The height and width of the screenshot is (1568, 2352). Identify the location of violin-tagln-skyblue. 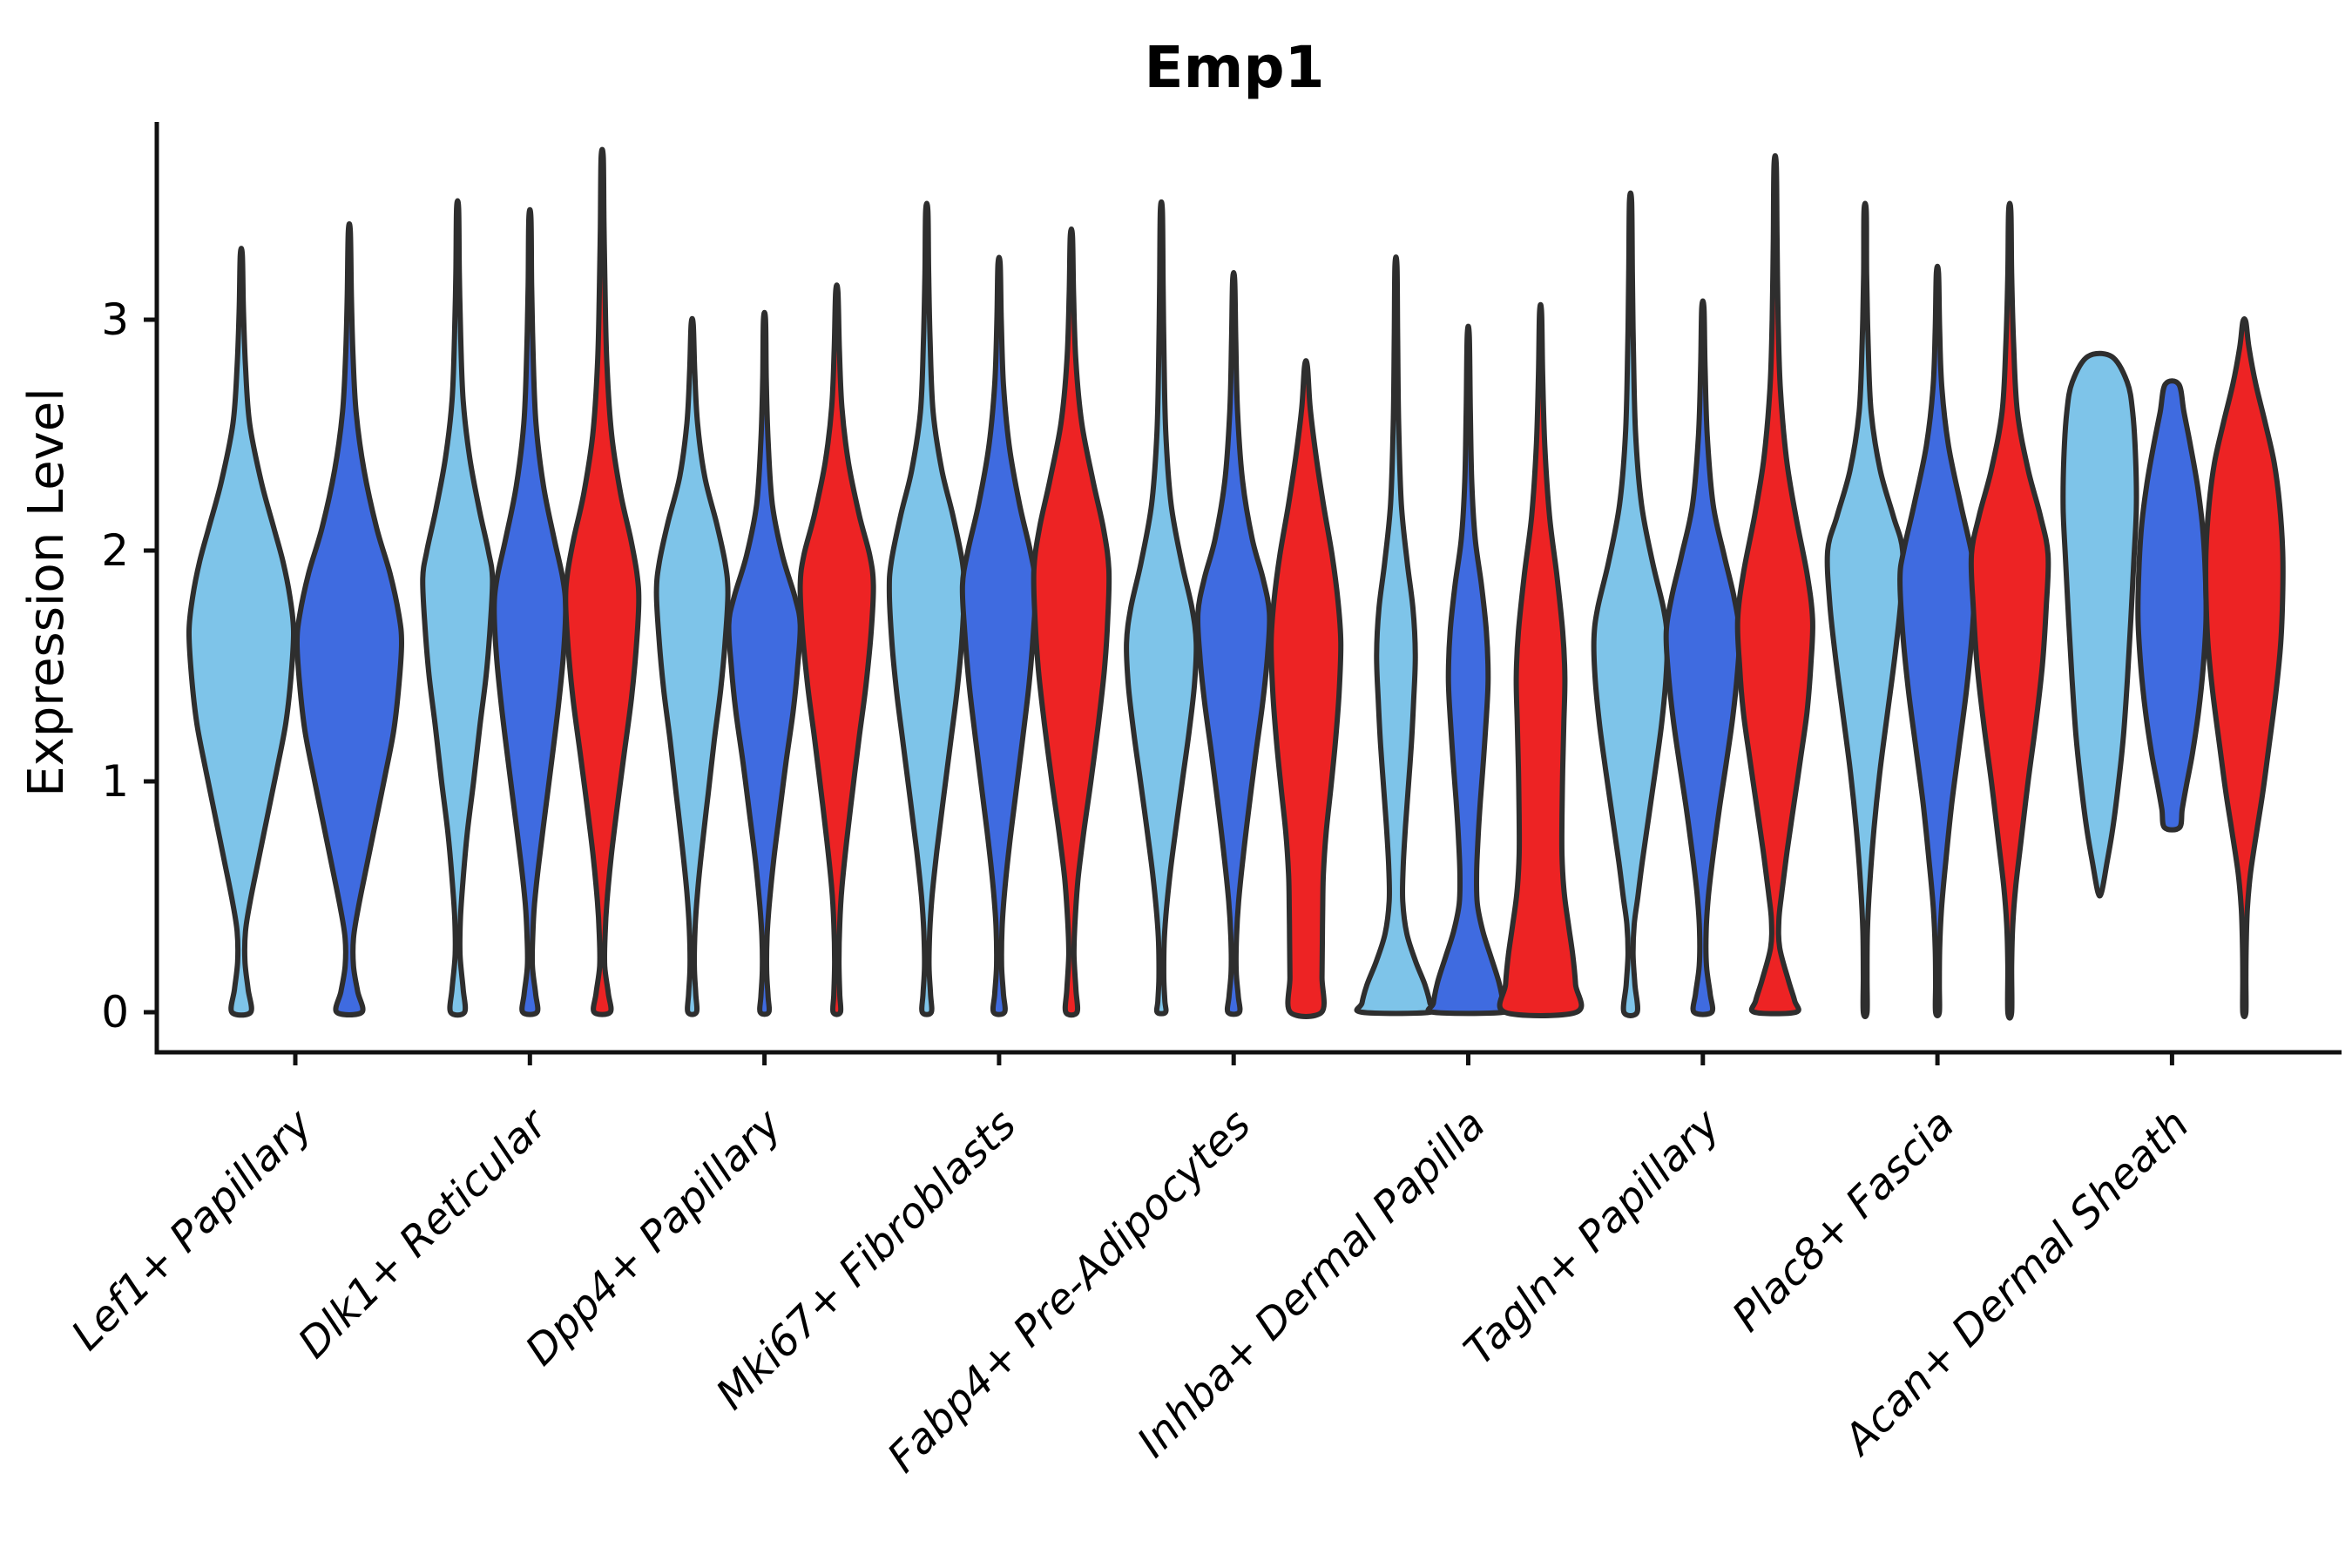
(1630, 604).